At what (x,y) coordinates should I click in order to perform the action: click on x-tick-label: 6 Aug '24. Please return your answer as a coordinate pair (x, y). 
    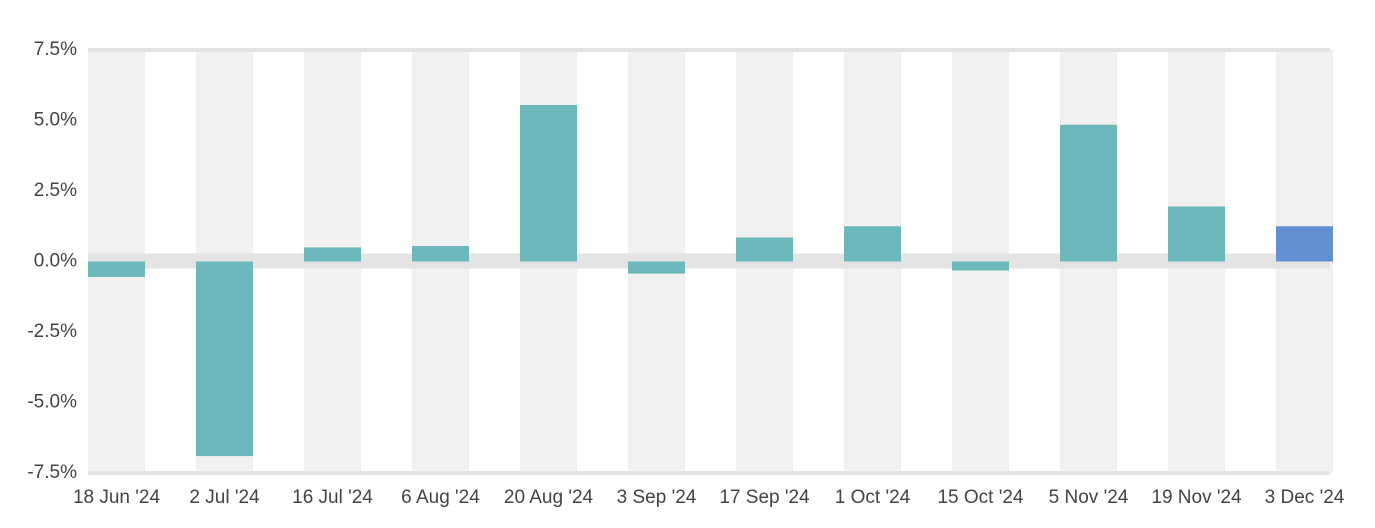
    Looking at the image, I should click on (440, 497).